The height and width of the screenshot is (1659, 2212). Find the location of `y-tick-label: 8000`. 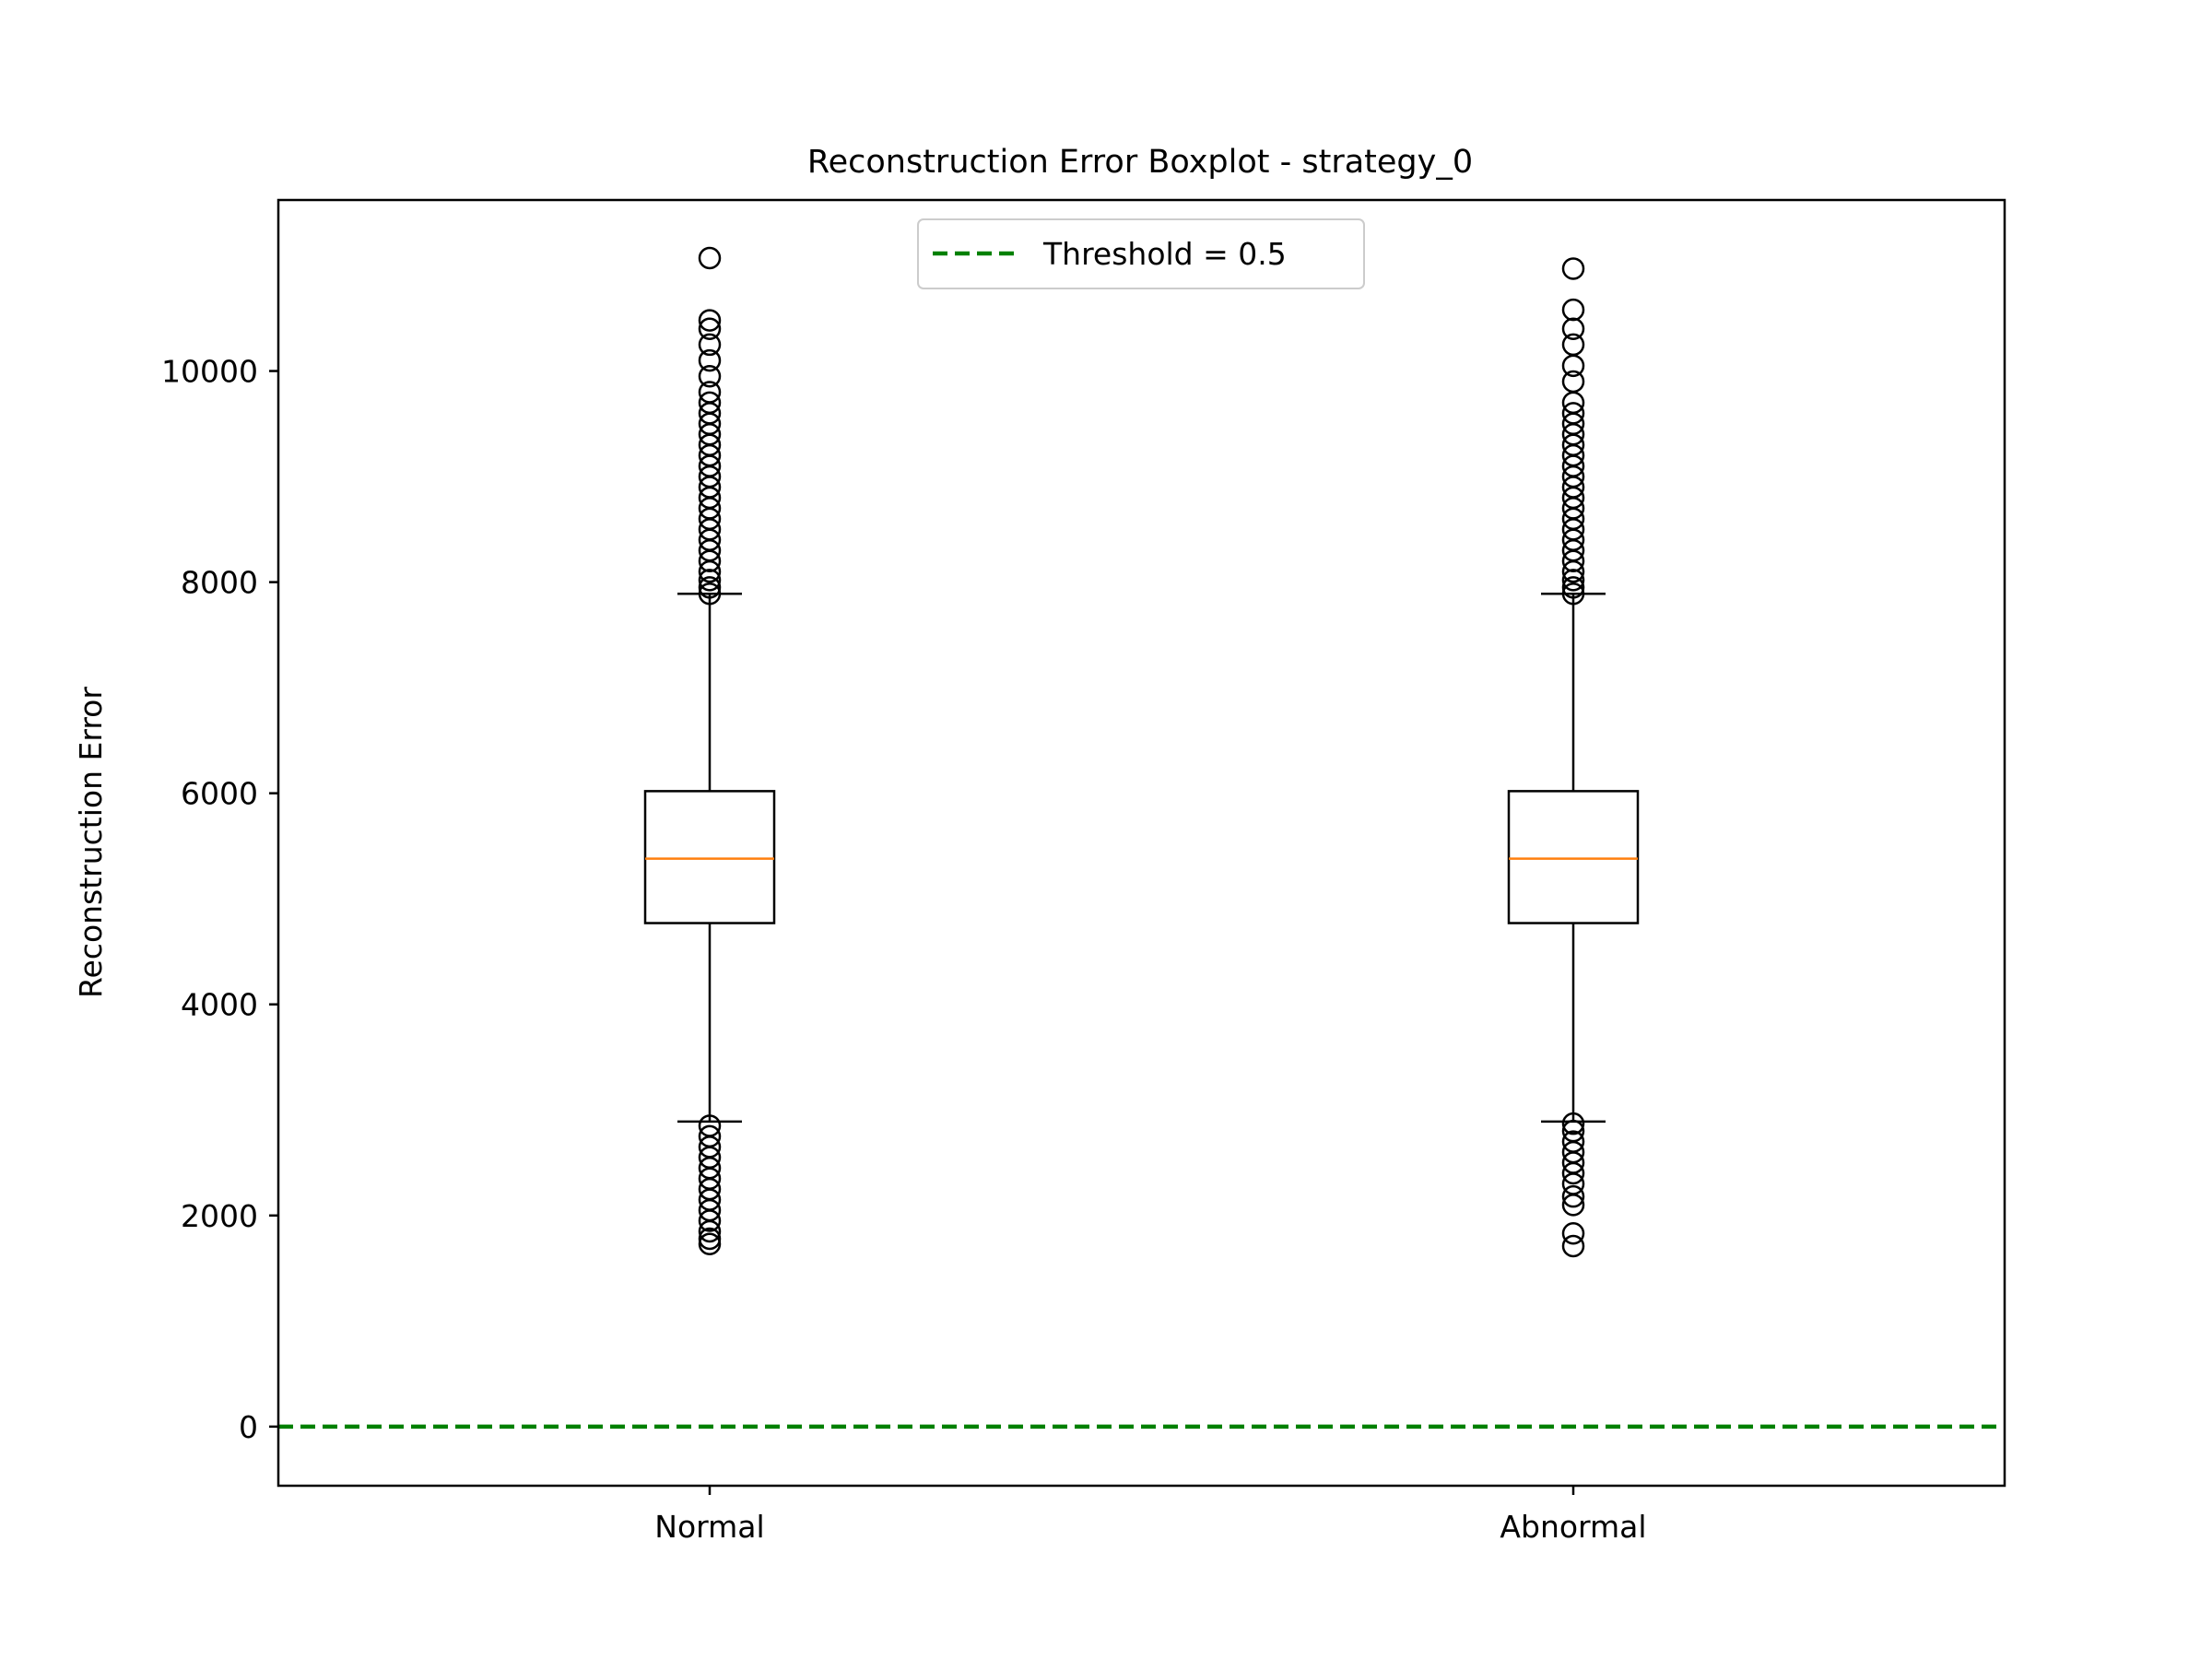

y-tick-label: 8000 is located at coordinates (219, 583).